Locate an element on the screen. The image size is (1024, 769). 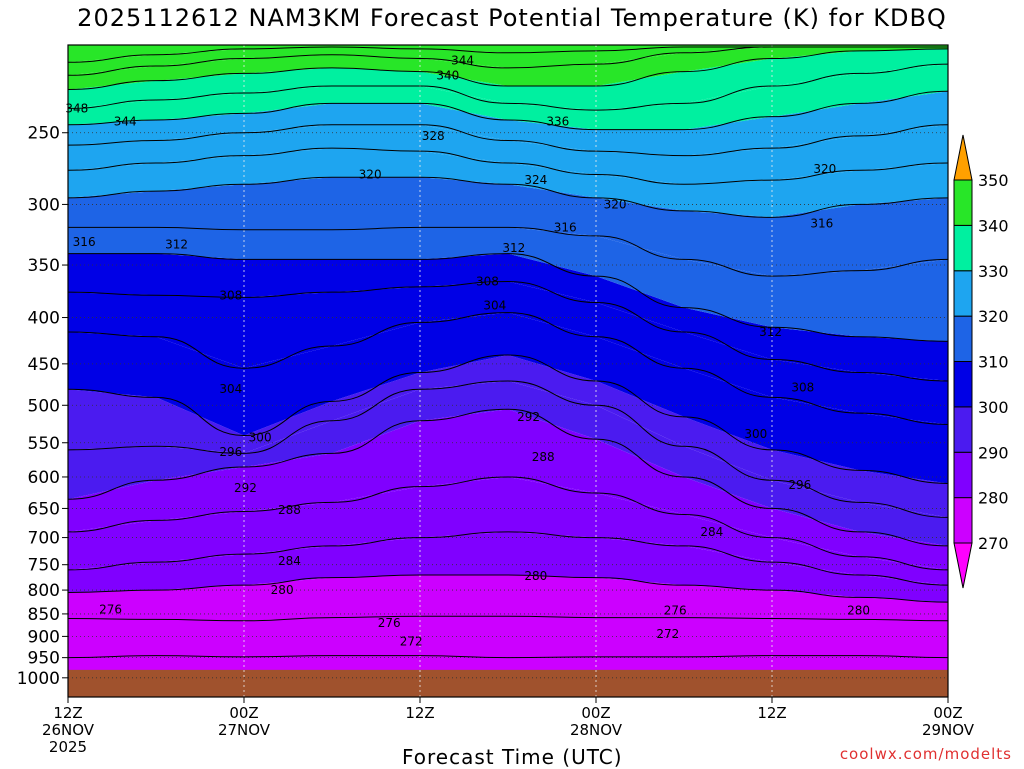
colorbar-label-280: 280 is located at coordinates (993, 498).